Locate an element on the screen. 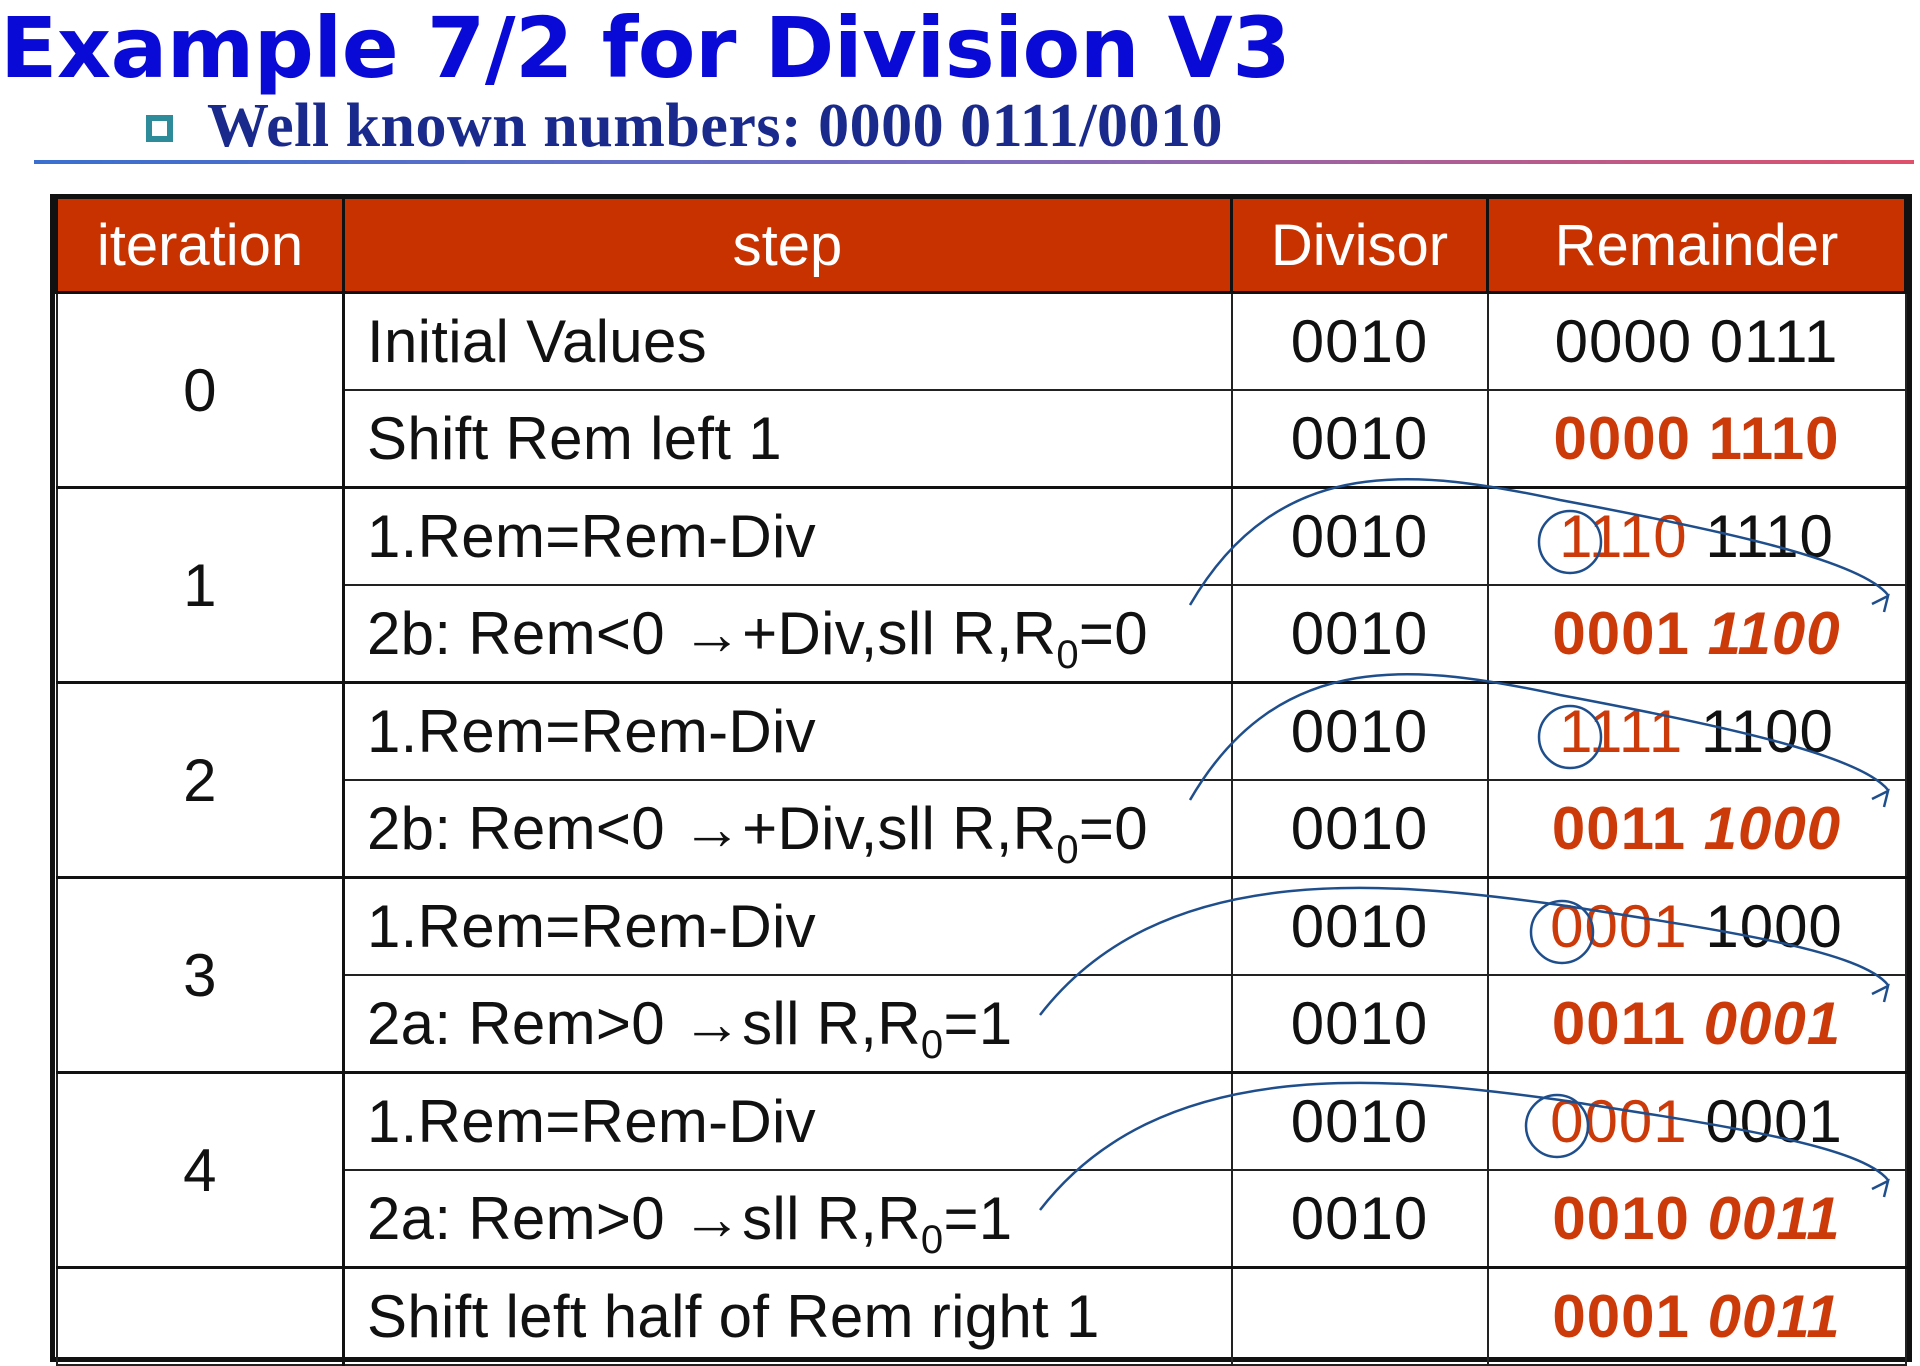  remainder-cell: 0001 0001 is located at coordinates (1696, 1121).